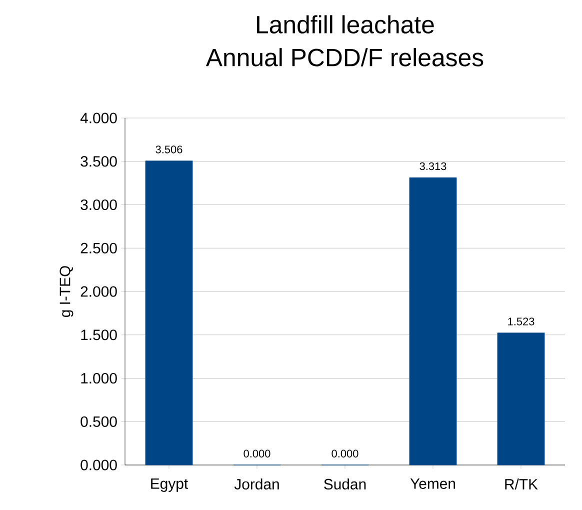 Image resolution: width=582 pixels, height=510 pixels. I want to click on y-tick-label: 1.000, so click(99, 378).